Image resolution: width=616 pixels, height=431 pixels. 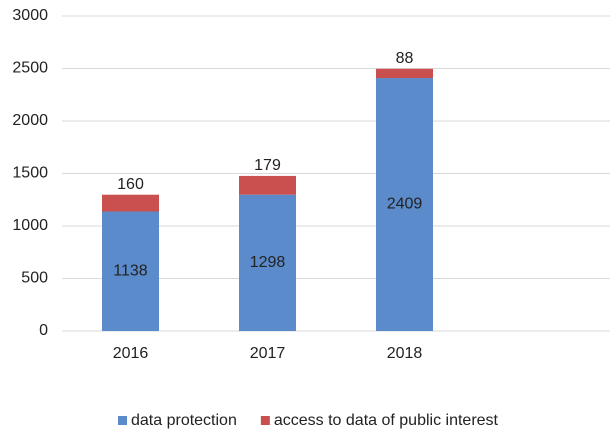 What do you see at coordinates (43, 330) in the screenshot?
I see `y-tick-label: 0` at bounding box center [43, 330].